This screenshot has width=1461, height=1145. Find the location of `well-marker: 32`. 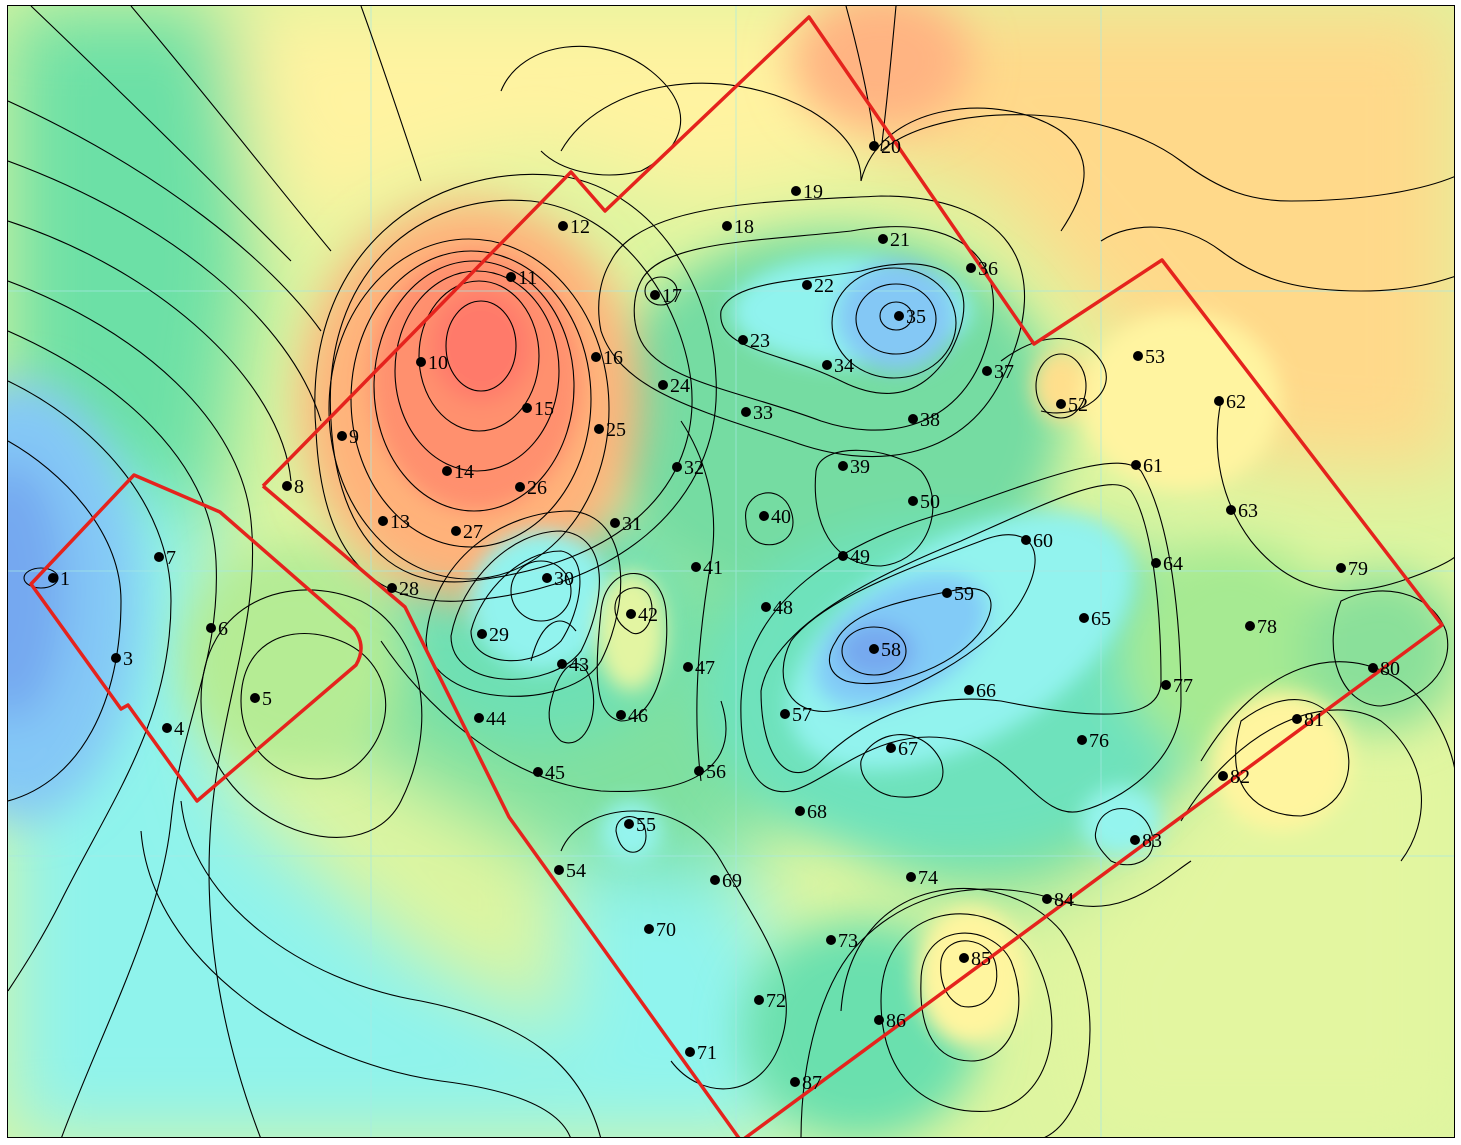

well-marker: 32 is located at coordinates (688, 468).